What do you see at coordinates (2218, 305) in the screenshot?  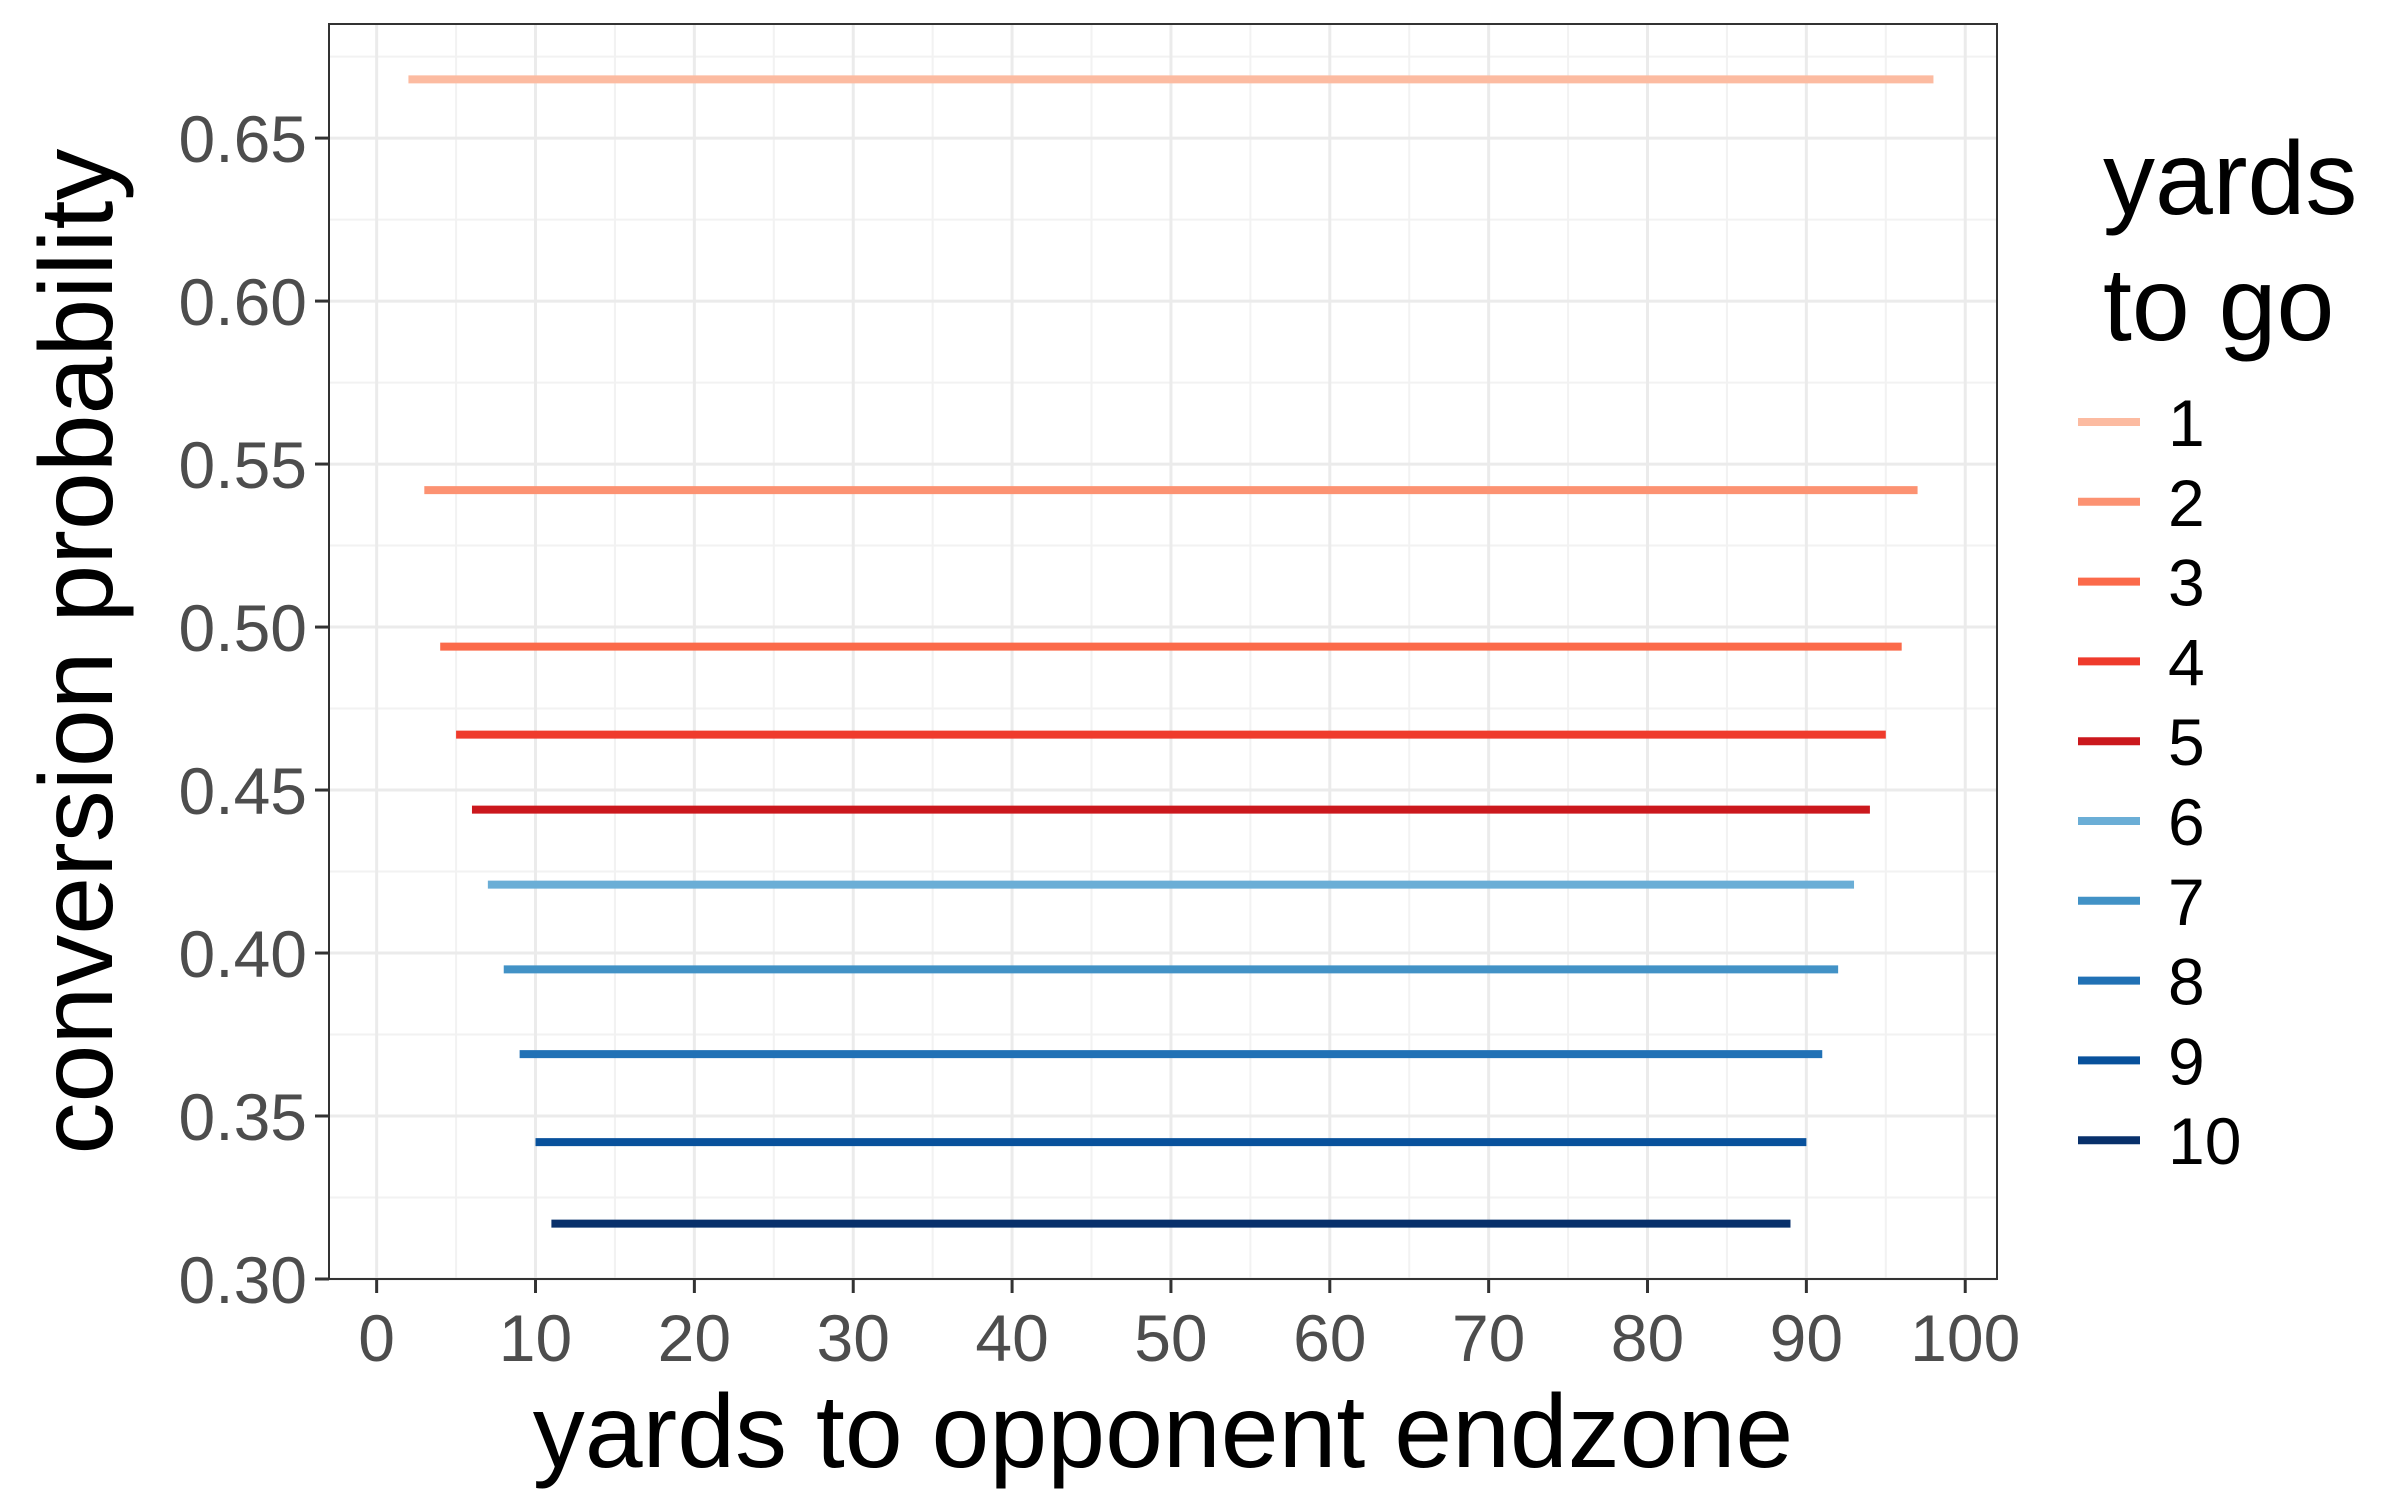 I see `legend-title-line-2: to go` at bounding box center [2218, 305].